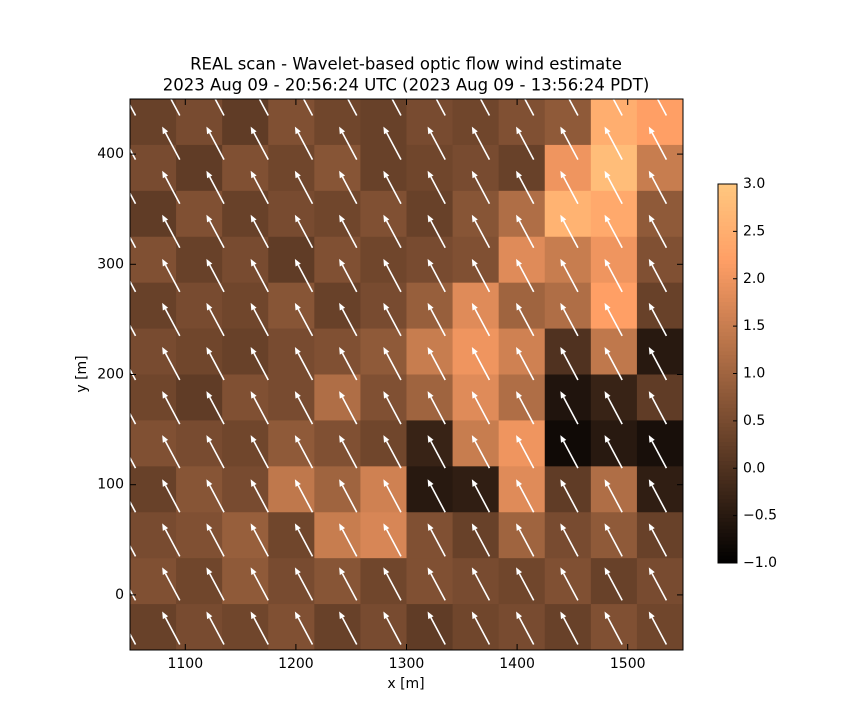 Image resolution: width=864 pixels, height=724 pixels. What do you see at coordinates (82, 373) in the screenshot?
I see `y-axis-label: y [m]` at bounding box center [82, 373].